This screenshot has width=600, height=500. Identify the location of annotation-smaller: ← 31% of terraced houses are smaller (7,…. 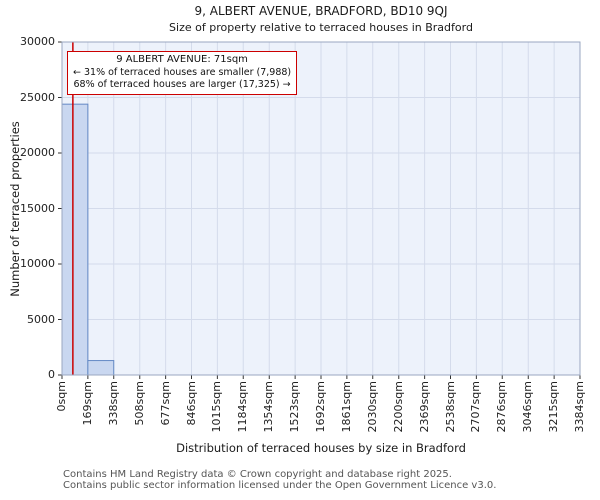
(182, 72).